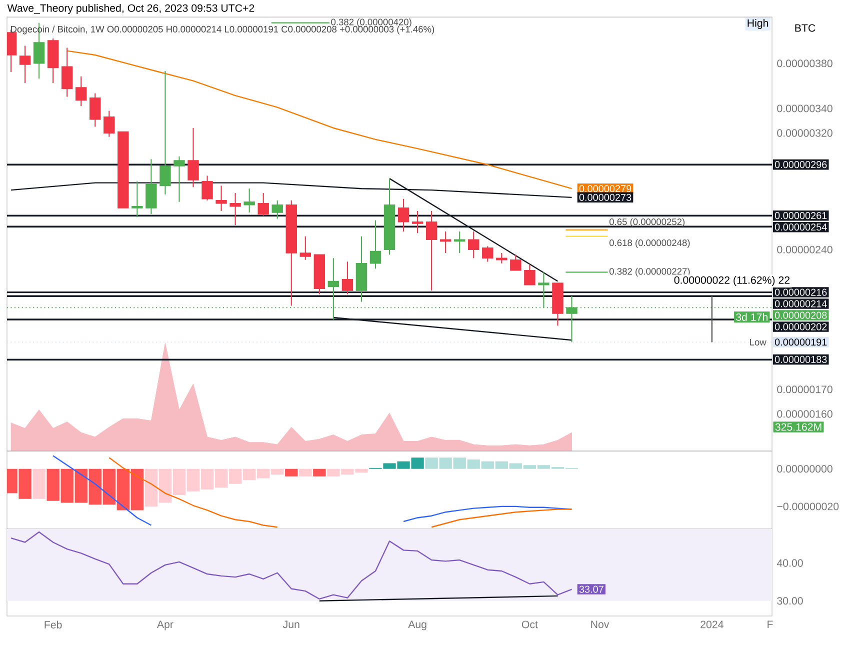 The image size is (850, 660). What do you see at coordinates (804, 250) in the screenshot?
I see `y-tick-label: 0.00000240` at bounding box center [804, 250].